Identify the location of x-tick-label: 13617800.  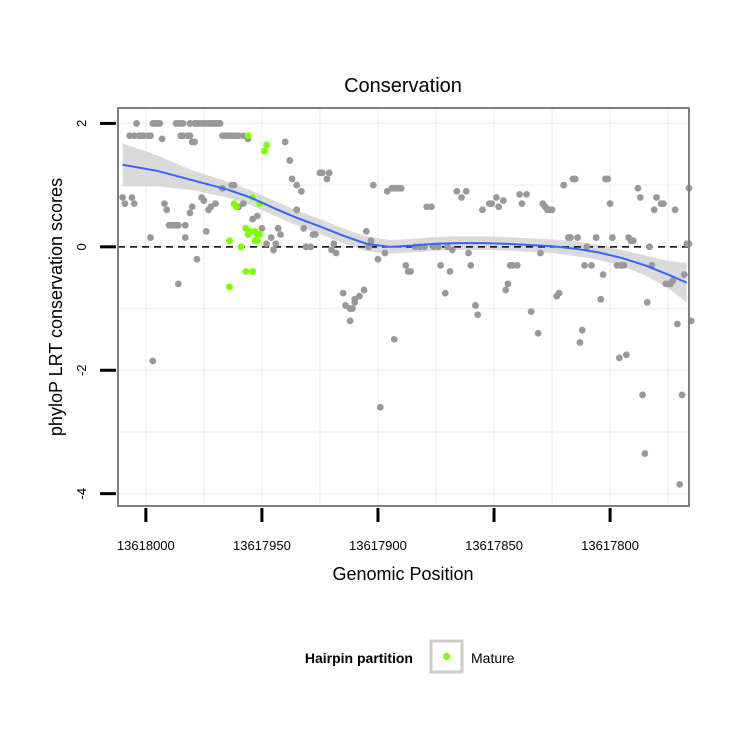
(610, 545).